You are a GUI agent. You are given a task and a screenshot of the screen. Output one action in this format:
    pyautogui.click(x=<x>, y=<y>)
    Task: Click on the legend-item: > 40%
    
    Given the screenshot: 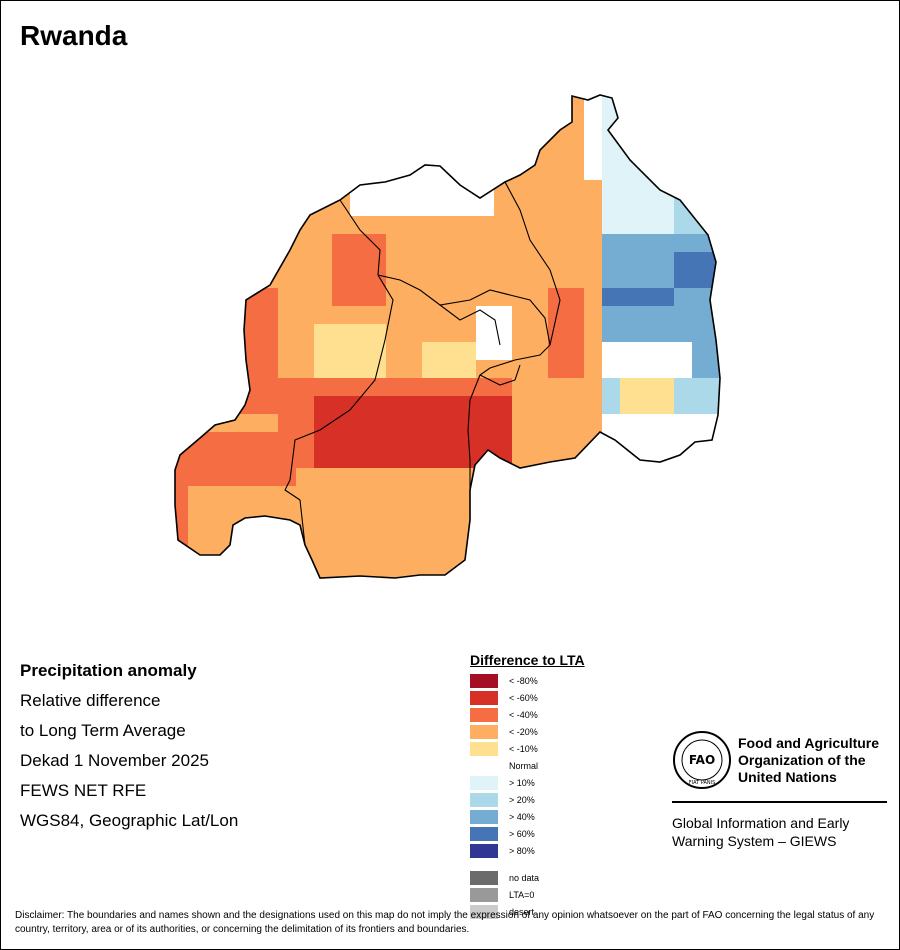 What is the action you would take?
    pyautogui.click(x=527, y=816)
    